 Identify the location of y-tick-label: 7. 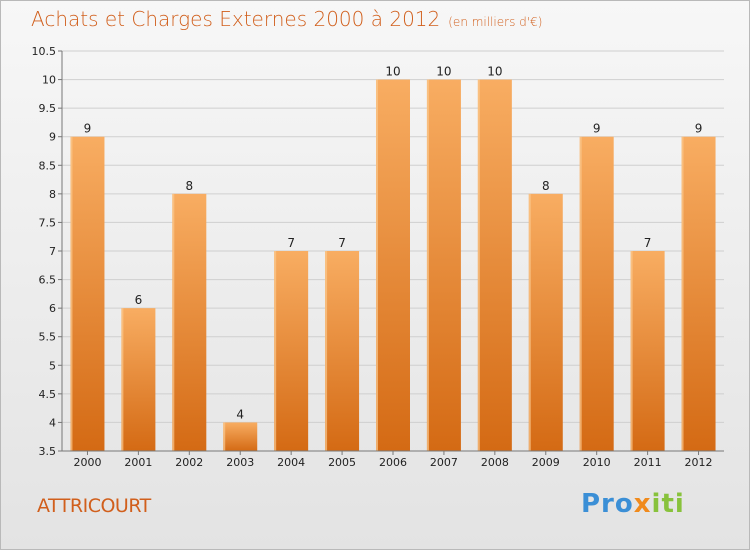
(52, 251).